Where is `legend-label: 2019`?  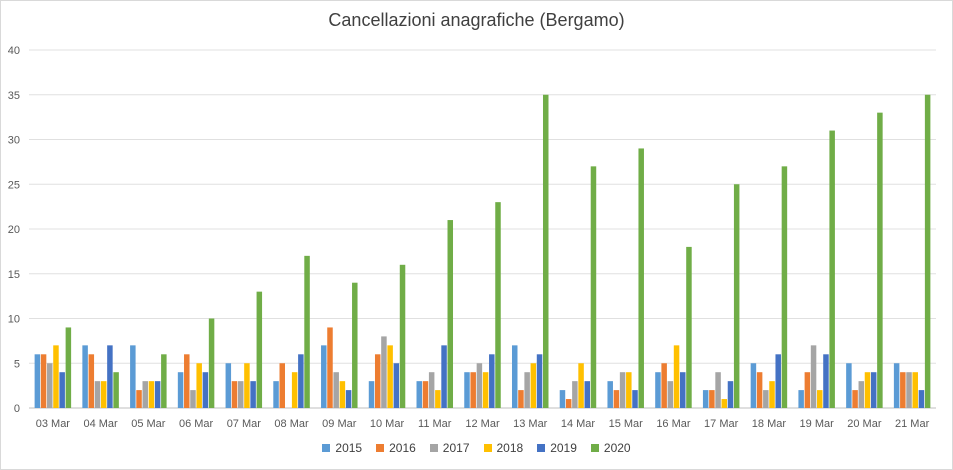 legend-label: 2019 is located at coordinates (563, 448).